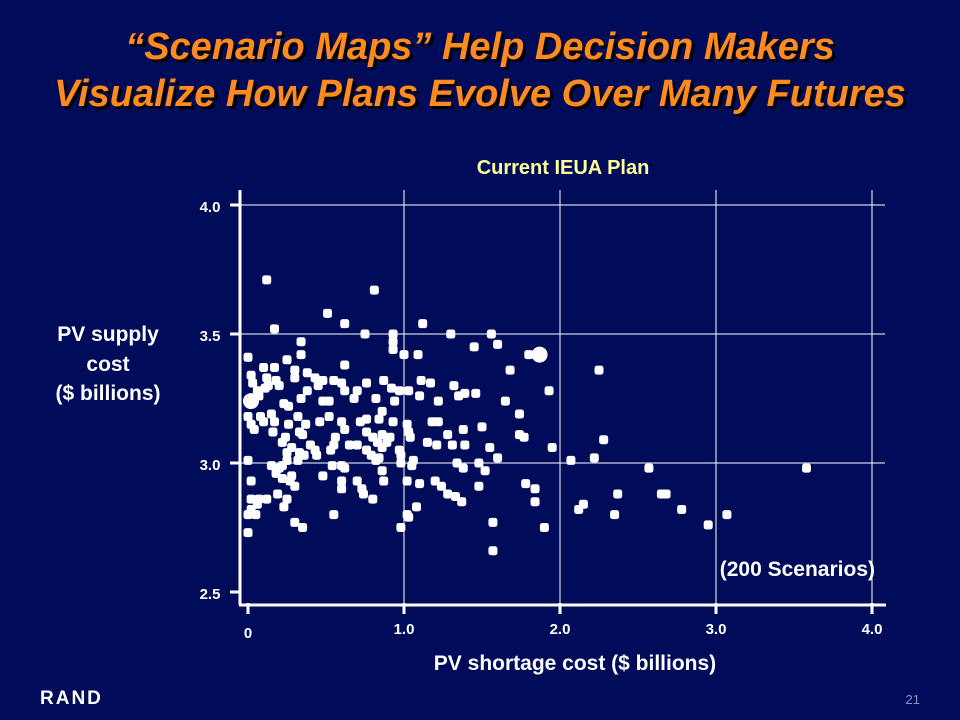 The width and height of the screenshot is (960, 720). Describe the element at coordinates (797, 569) in the screenshot. I see `chart-annotation: (200 Scenarios)` at that location.